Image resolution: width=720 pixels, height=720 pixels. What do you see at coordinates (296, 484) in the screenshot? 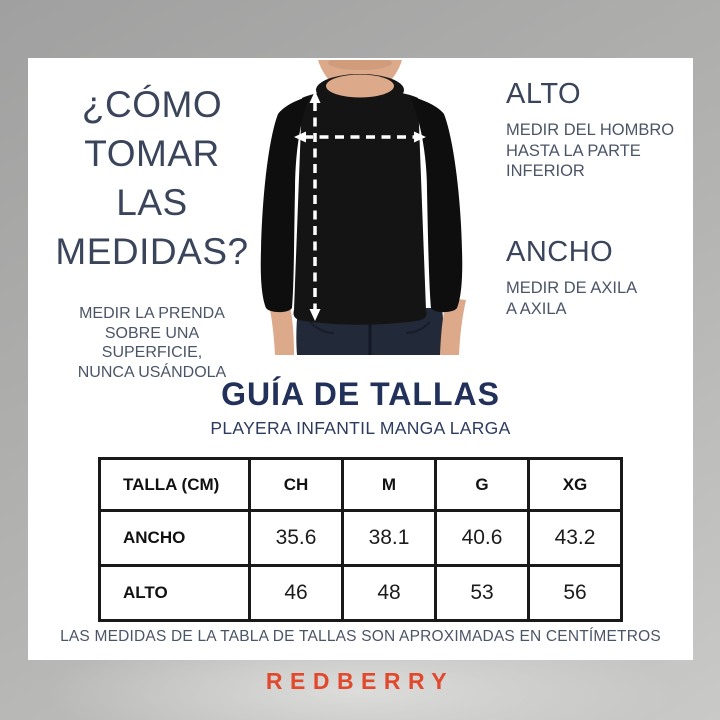
I see `size-table-header: CH` at bounding box center [296, 484].